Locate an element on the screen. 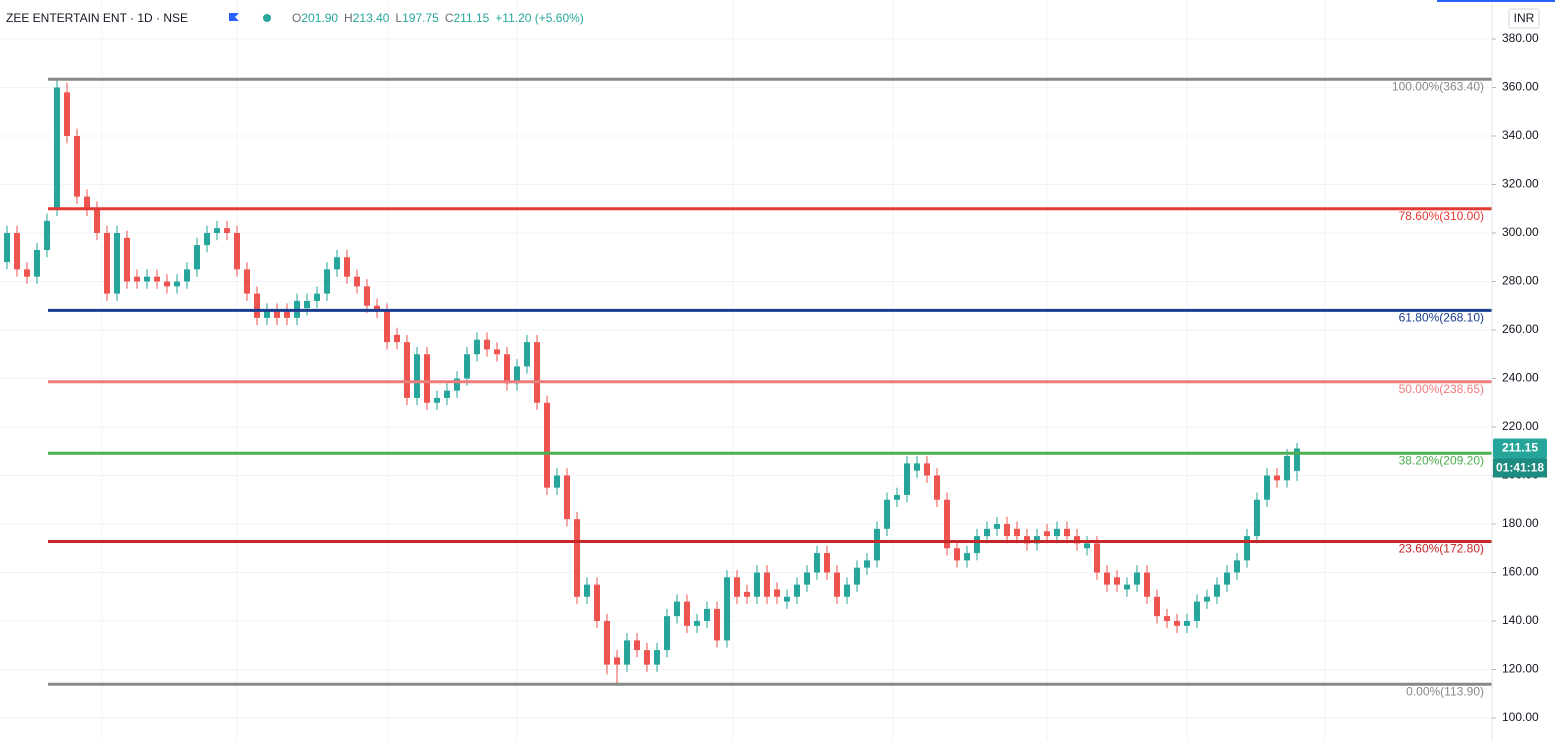 This screenshot has height=740, width=1555. countdown-box is located at coordinates (1520, 468).